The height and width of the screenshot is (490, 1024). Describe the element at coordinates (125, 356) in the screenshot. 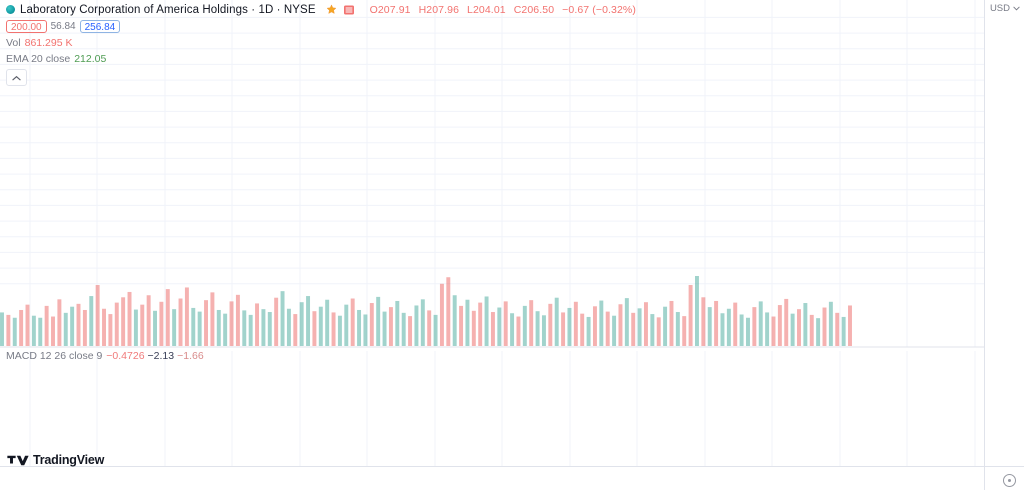

I see `macd-hist-value: −0.4726` at that location.